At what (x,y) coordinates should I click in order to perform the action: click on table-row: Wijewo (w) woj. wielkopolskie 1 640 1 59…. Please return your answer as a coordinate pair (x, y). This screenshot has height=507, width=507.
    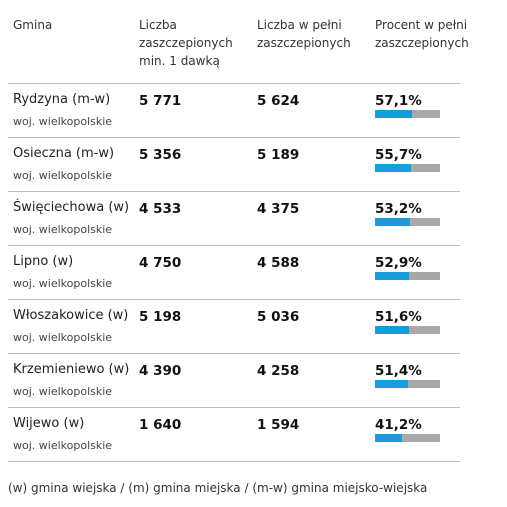
    Looking at the image, I should click on (234, 435).